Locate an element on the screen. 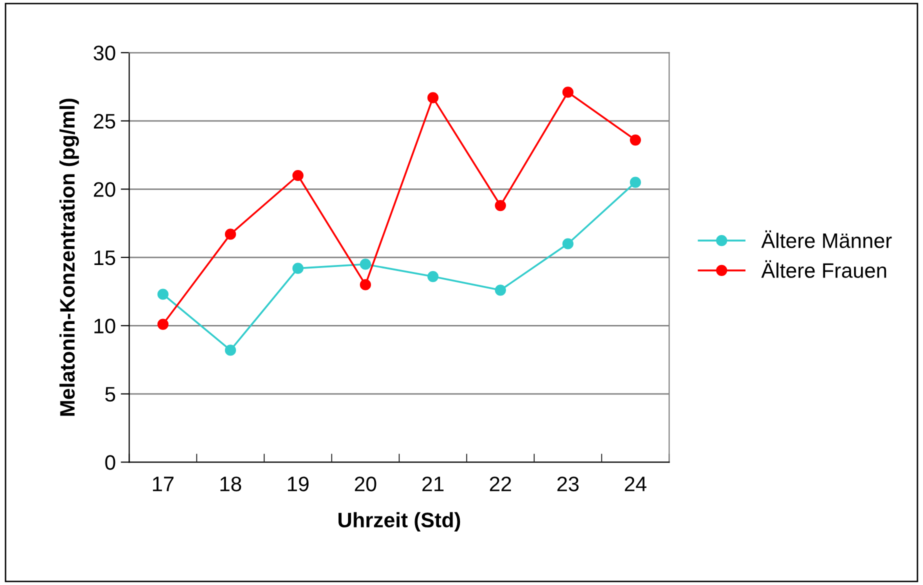 The width and height of the screenshot is (923, 585). x-tick-label: 19 is located at coordinates (298, 484).